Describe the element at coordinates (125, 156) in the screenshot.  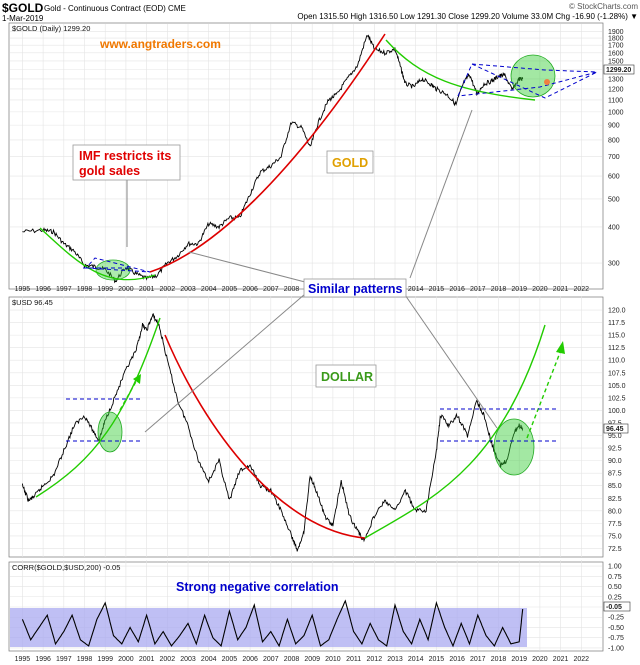
I see `imf-line-1: IMF restricts its` at that location.